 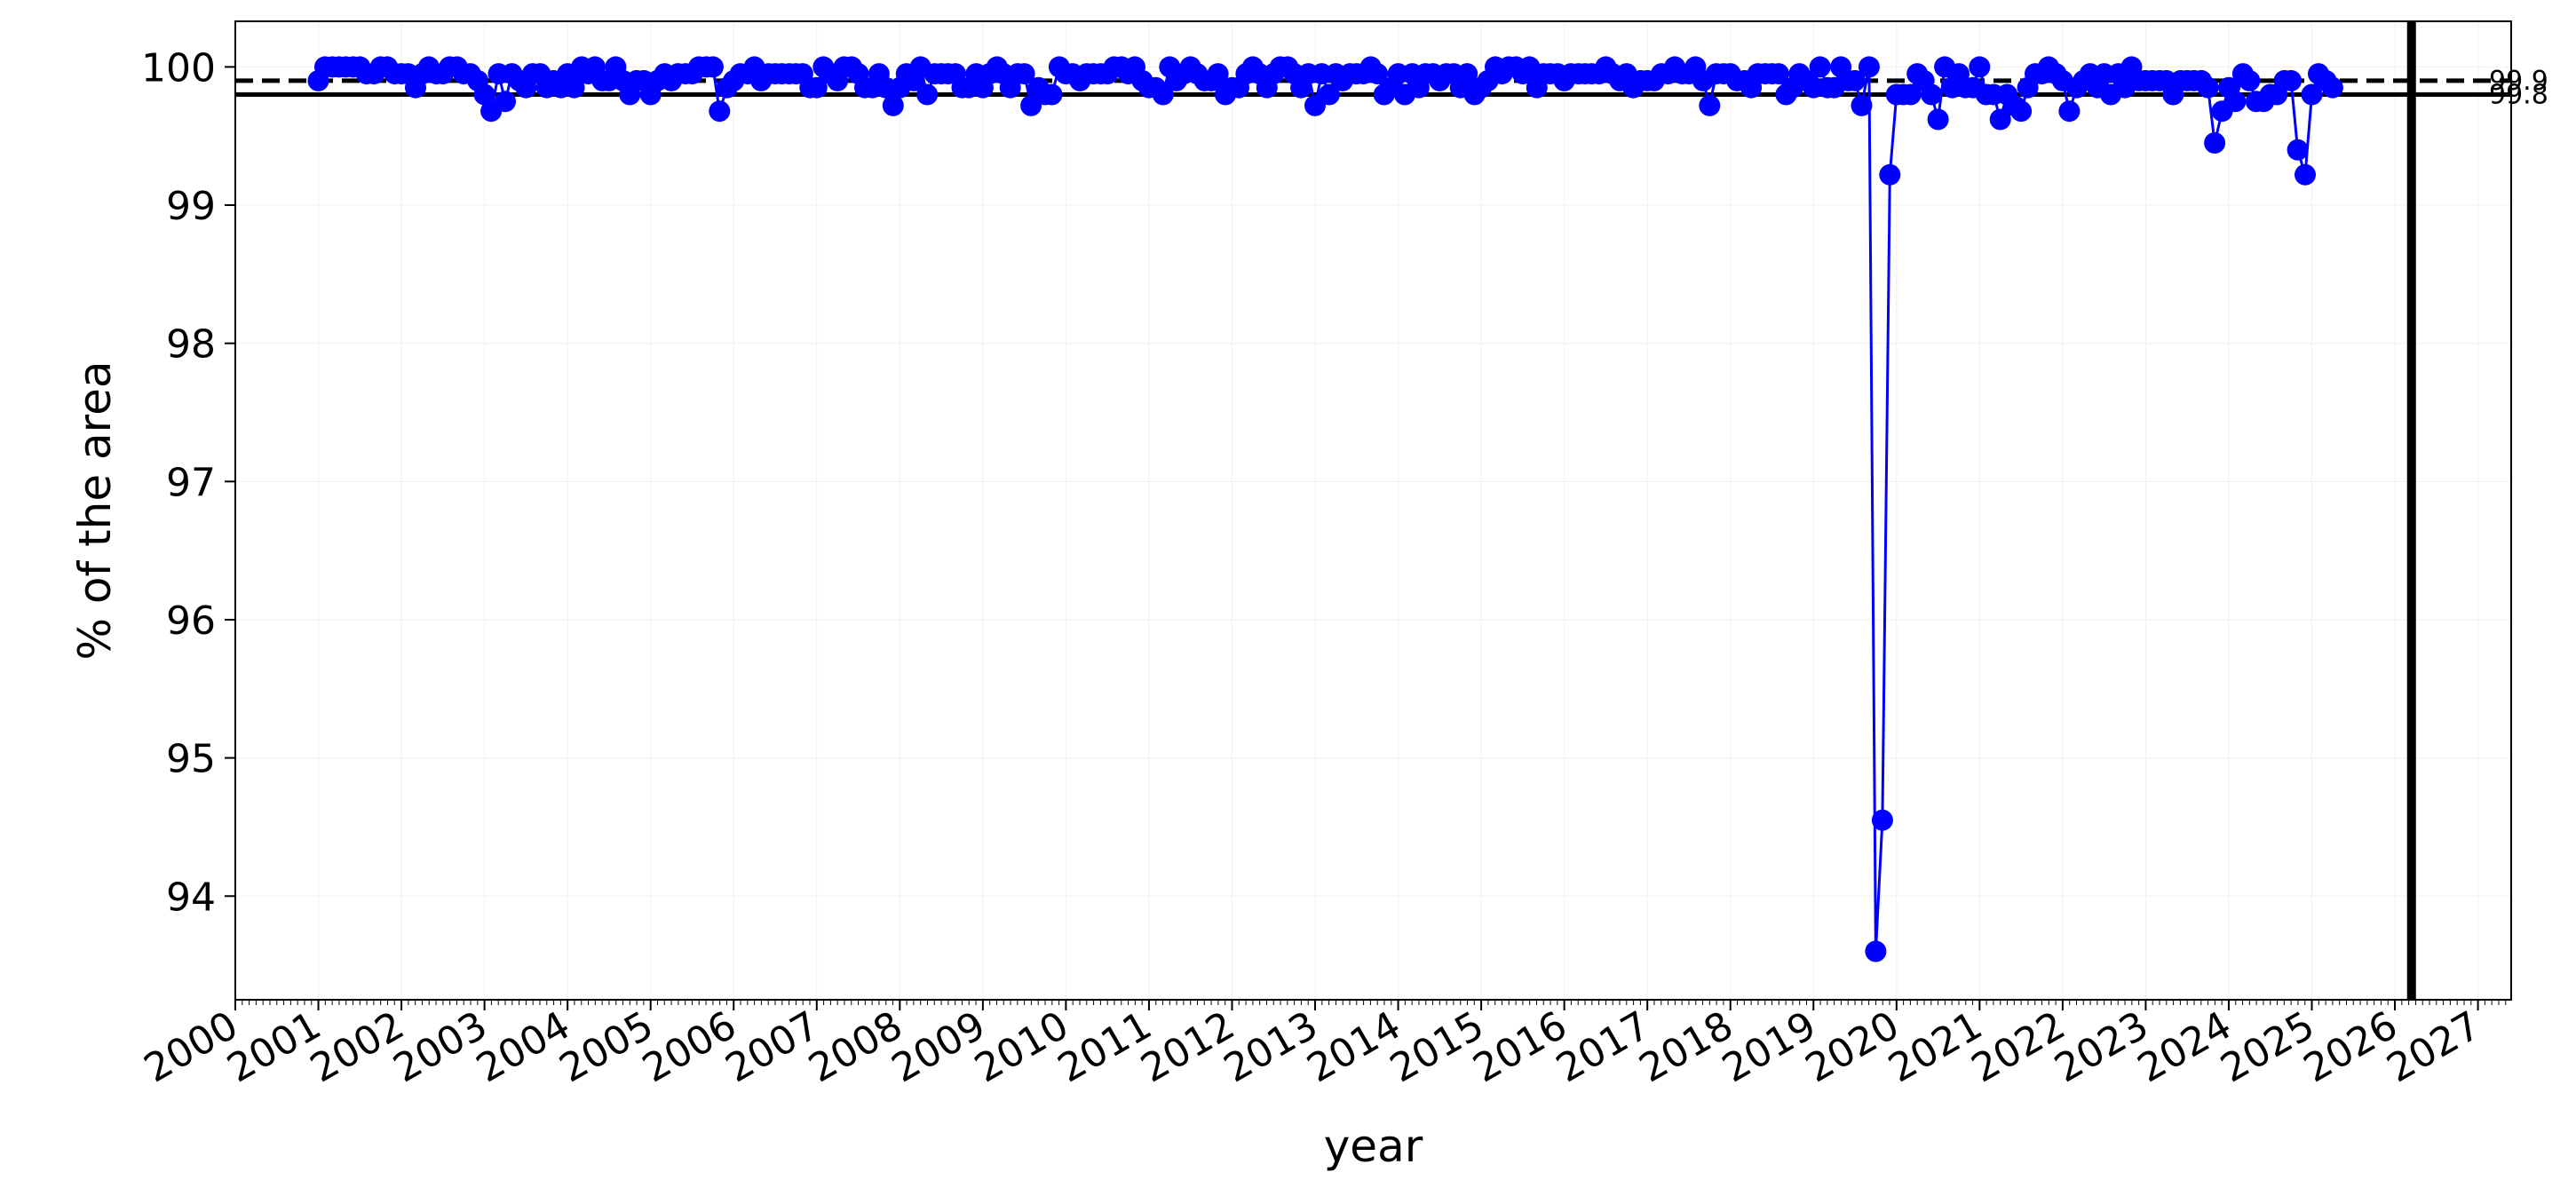 What do you see at coordinates (191, 897) in the screenshot?
I see `y-tick-label: 94` at bounding box center [191, 897].